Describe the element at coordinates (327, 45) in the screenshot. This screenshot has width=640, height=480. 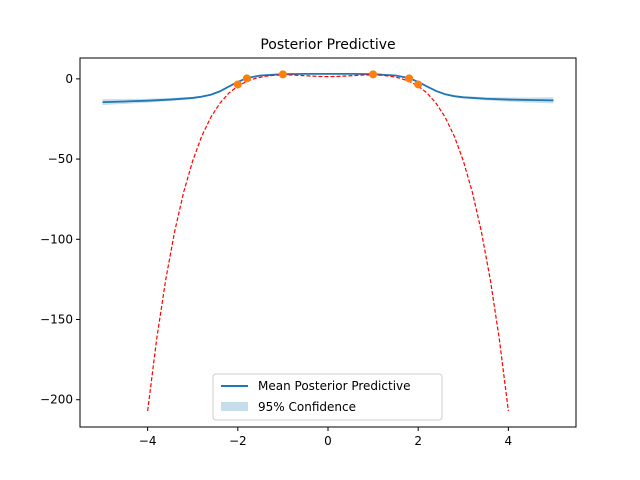
I see `chart-title: Posterior Predictive` at that location.